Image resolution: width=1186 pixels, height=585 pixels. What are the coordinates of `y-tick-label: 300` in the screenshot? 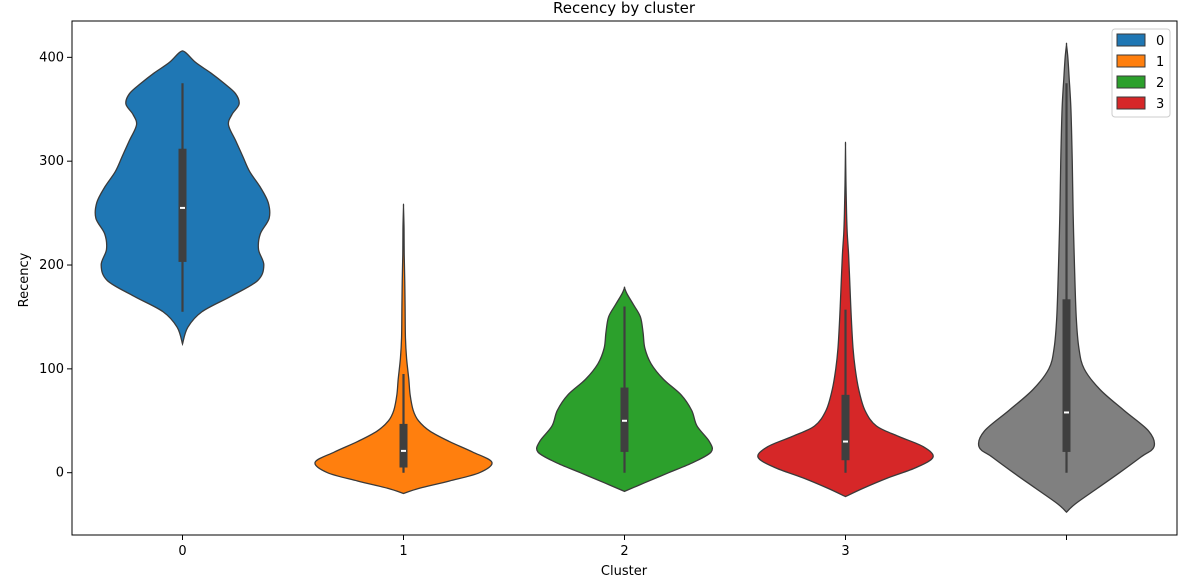 It's located at (51, 161).